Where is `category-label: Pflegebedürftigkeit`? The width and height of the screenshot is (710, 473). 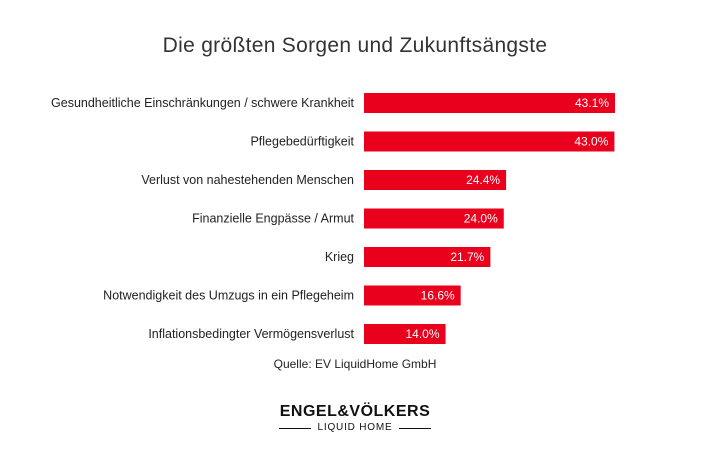 category-label: Pflegebedürftigkeit is located at coordinates (302, 142).